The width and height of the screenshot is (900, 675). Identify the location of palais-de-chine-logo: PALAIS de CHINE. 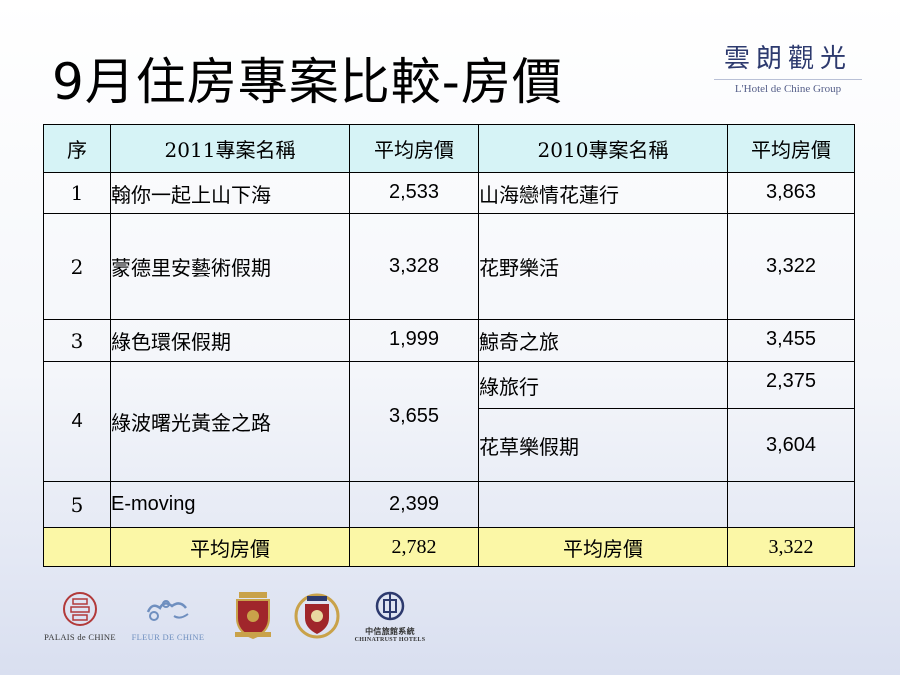
(80, 616).